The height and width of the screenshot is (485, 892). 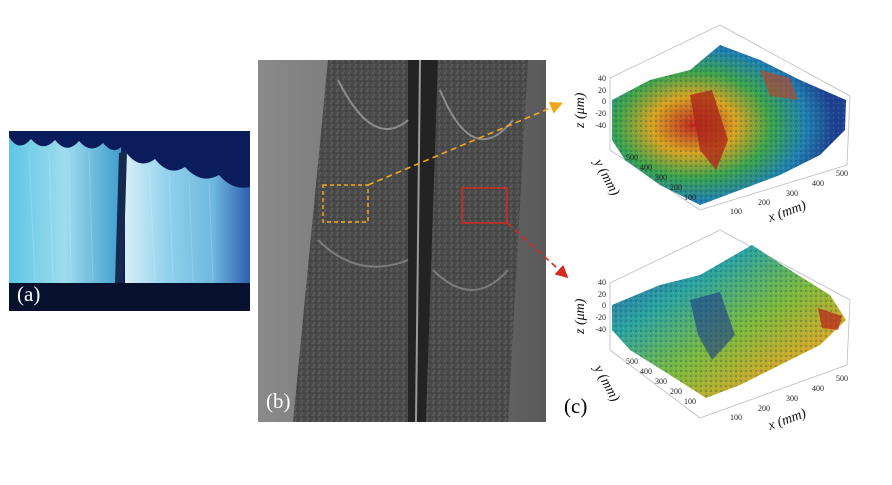 I want to click on y-tick-bottom-2: 300, so click(x=661, y=381).